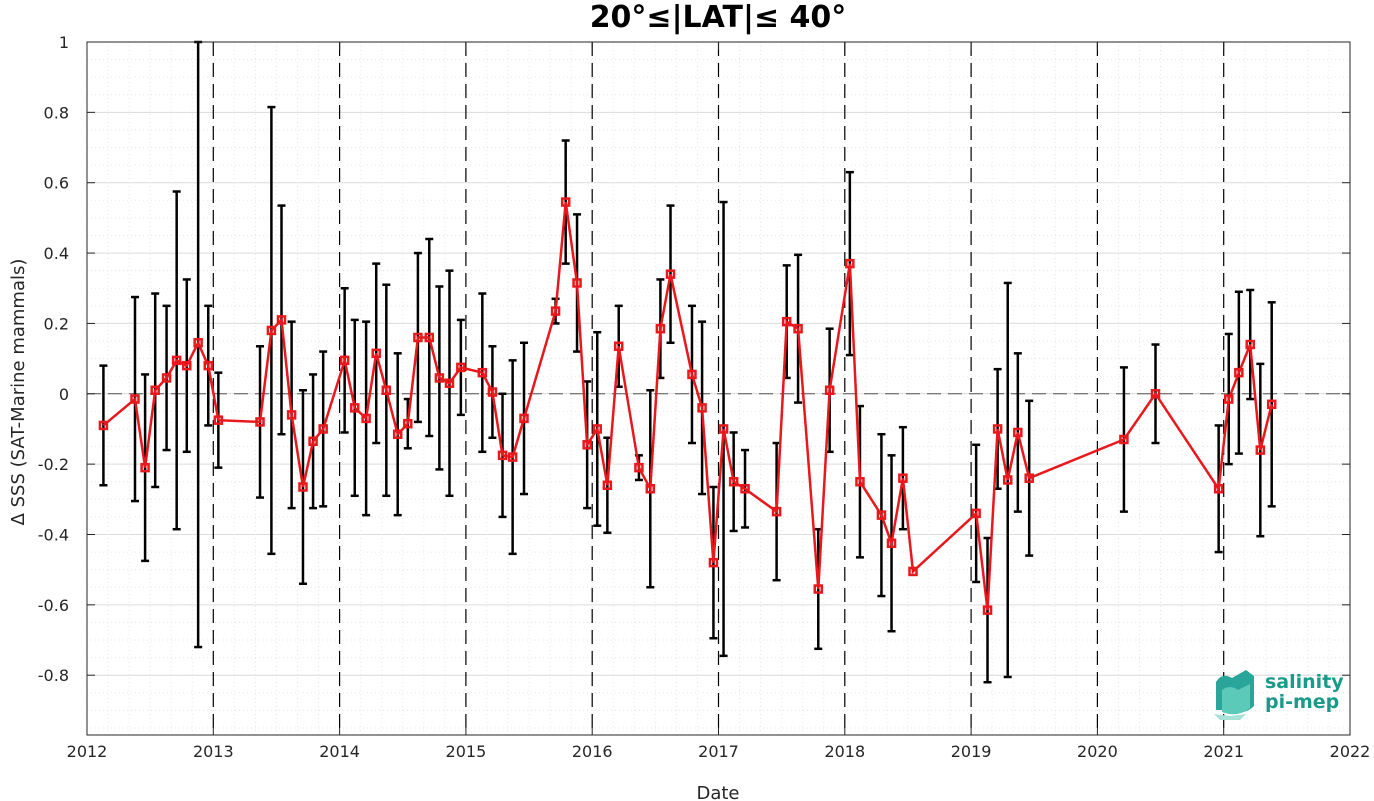  Describe the element at coordinates (53, 534) in the screenshot. I see `y-tick-label: -0.4` at that location.